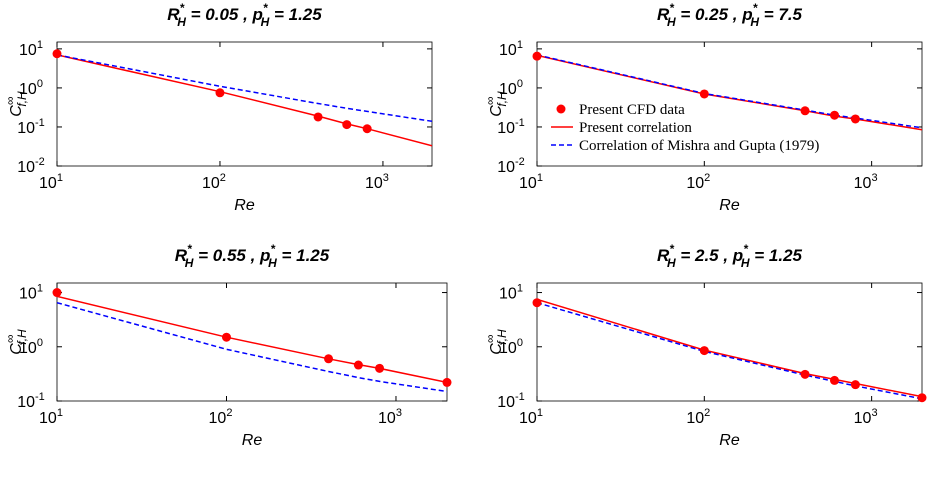  I want to click on x-axis-label: Re, so click(729, 440).